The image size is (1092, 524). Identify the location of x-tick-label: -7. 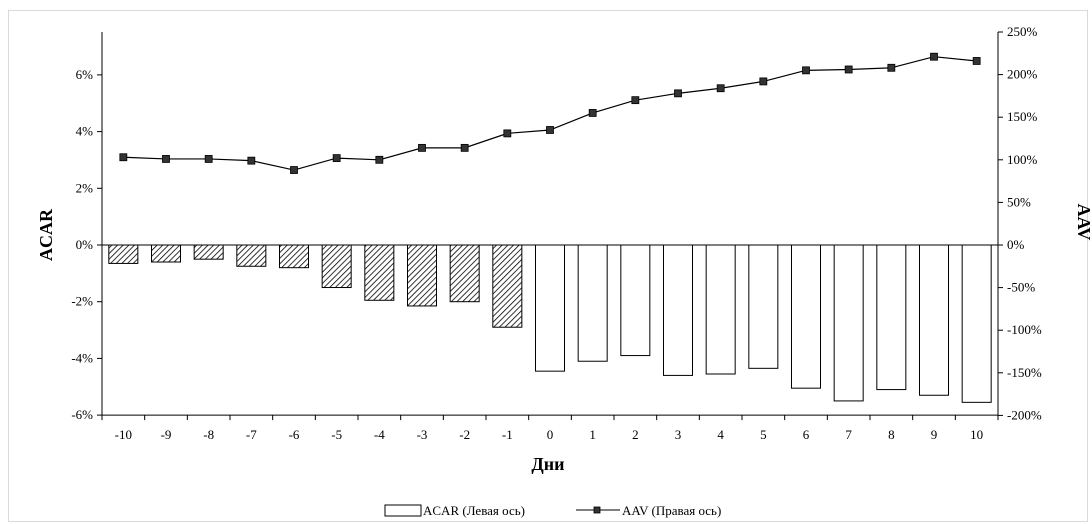
(251, 434).